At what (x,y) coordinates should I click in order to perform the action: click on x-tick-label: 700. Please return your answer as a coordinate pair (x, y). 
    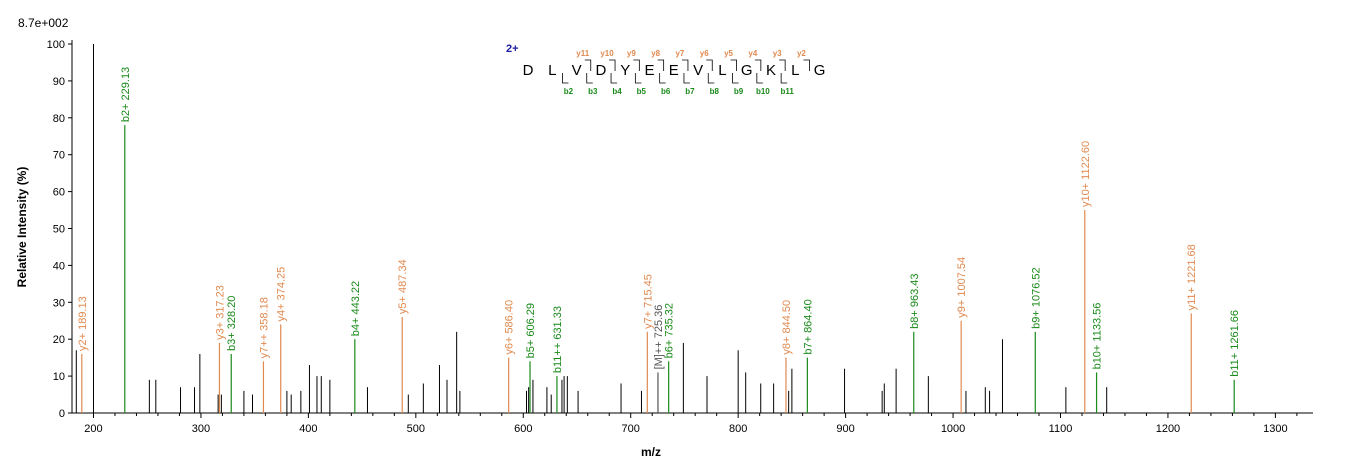
    Looking at the image, I should click on (631, 429).